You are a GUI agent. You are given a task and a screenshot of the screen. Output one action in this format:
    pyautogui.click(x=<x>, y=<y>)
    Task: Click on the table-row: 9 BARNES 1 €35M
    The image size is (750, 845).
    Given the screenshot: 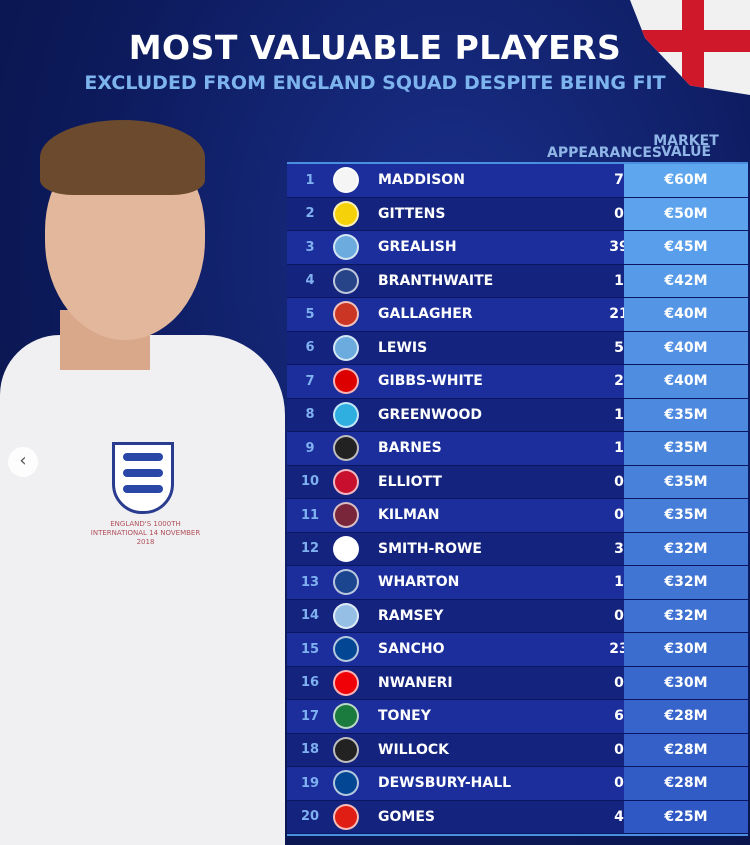 What is the action you would take?
    pyautogui.click(x=517, y=449)
    